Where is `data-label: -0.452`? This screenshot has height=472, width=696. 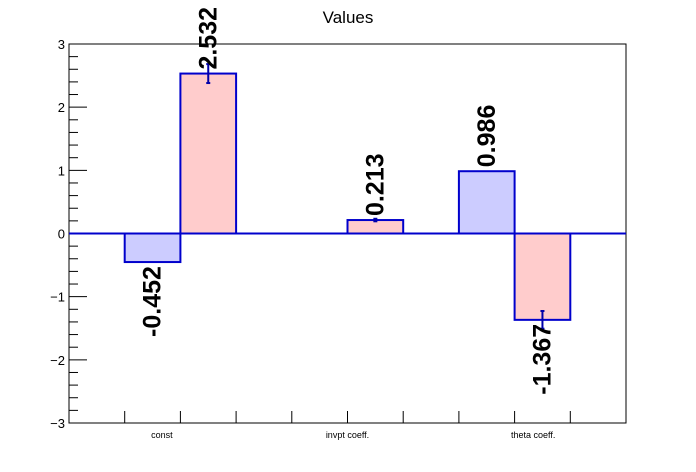
data-label: -0.452 is located at coordinates (153, 301).